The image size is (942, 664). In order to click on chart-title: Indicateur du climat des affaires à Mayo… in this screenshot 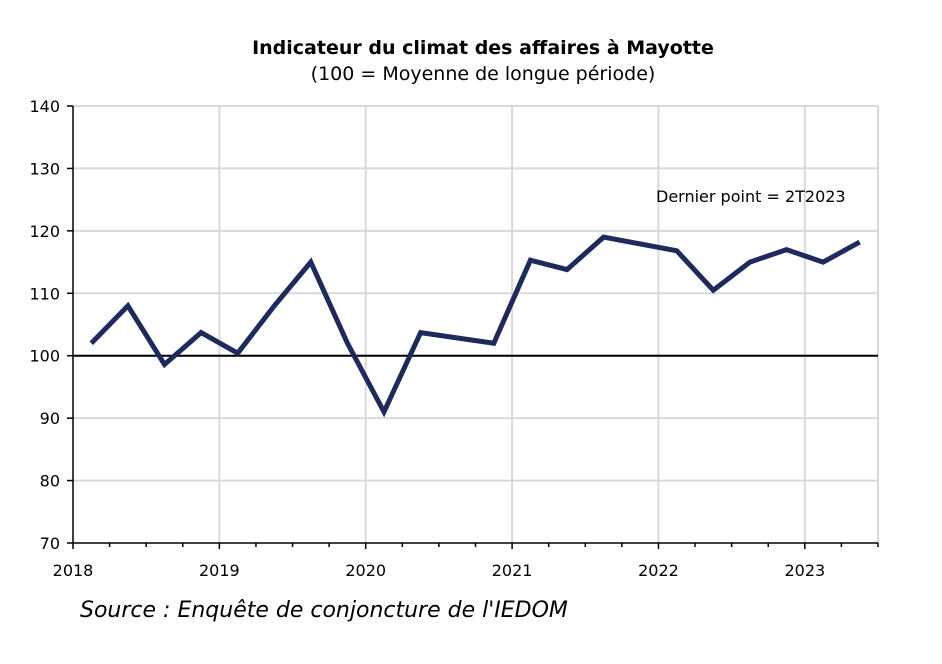, I will do `click(483, 48)`.